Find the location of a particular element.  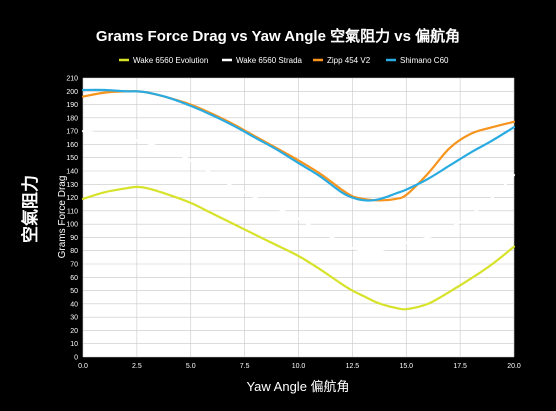

y-tick-label: 130 is located at coordinates (72, 185).